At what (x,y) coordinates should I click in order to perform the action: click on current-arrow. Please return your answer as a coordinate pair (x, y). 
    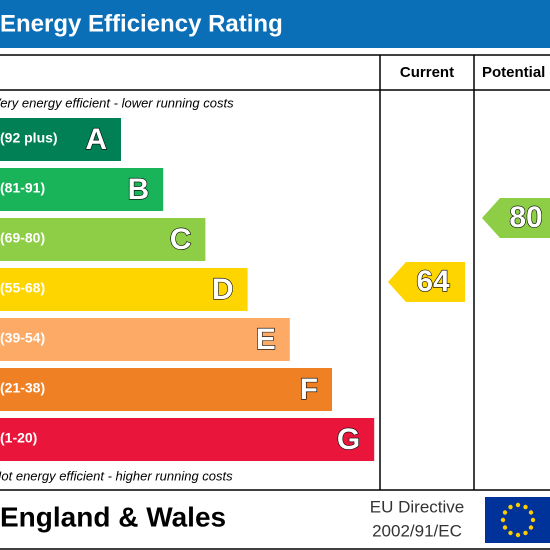
    Looking at the image, I should click on (426, 282).